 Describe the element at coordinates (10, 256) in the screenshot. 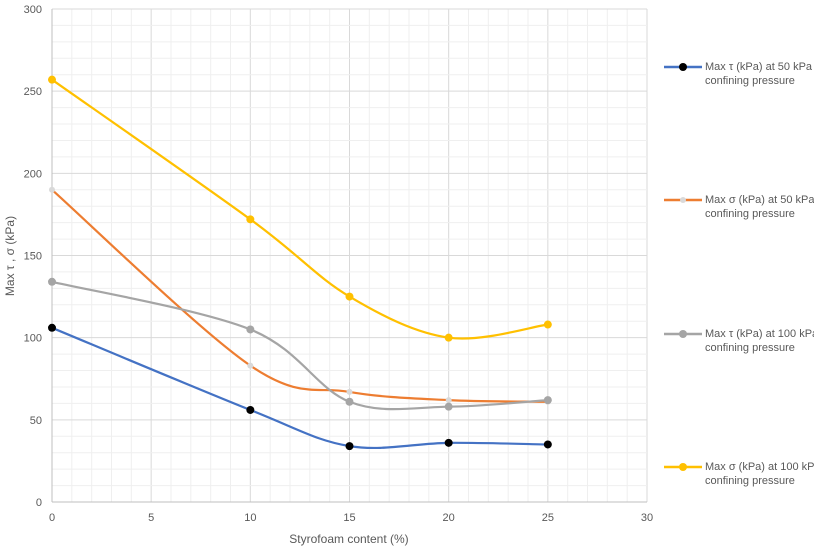

I see `y-axis-label: Max τ , σ (kPa)` at that location.